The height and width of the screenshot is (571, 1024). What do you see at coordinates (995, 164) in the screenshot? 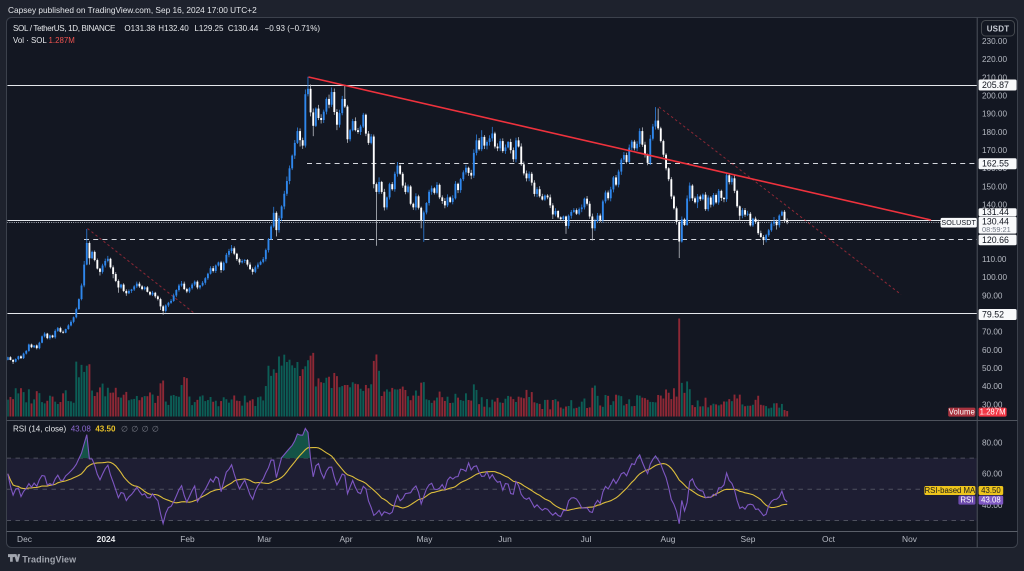
I see `svg-text: 162.55` at bounding box center [995, 164].